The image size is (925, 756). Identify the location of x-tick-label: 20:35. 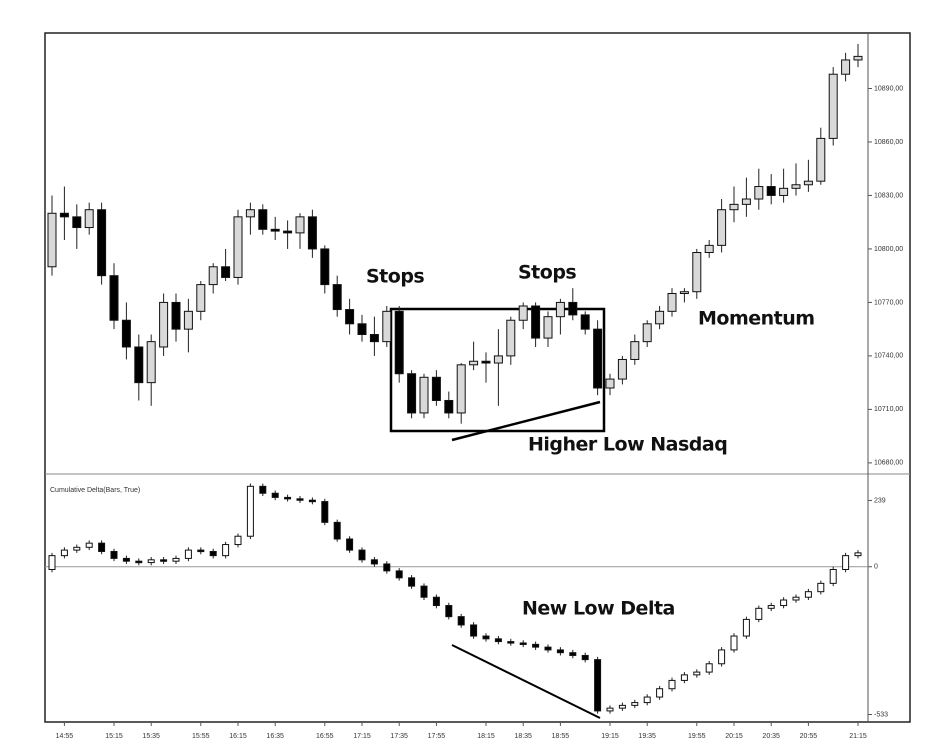
(771, 736).